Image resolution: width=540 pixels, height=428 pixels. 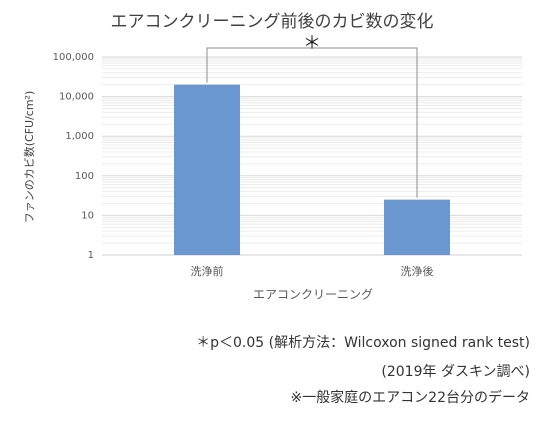 I want to click on y-tick-label: 1,000, so click(x=79, y=136).